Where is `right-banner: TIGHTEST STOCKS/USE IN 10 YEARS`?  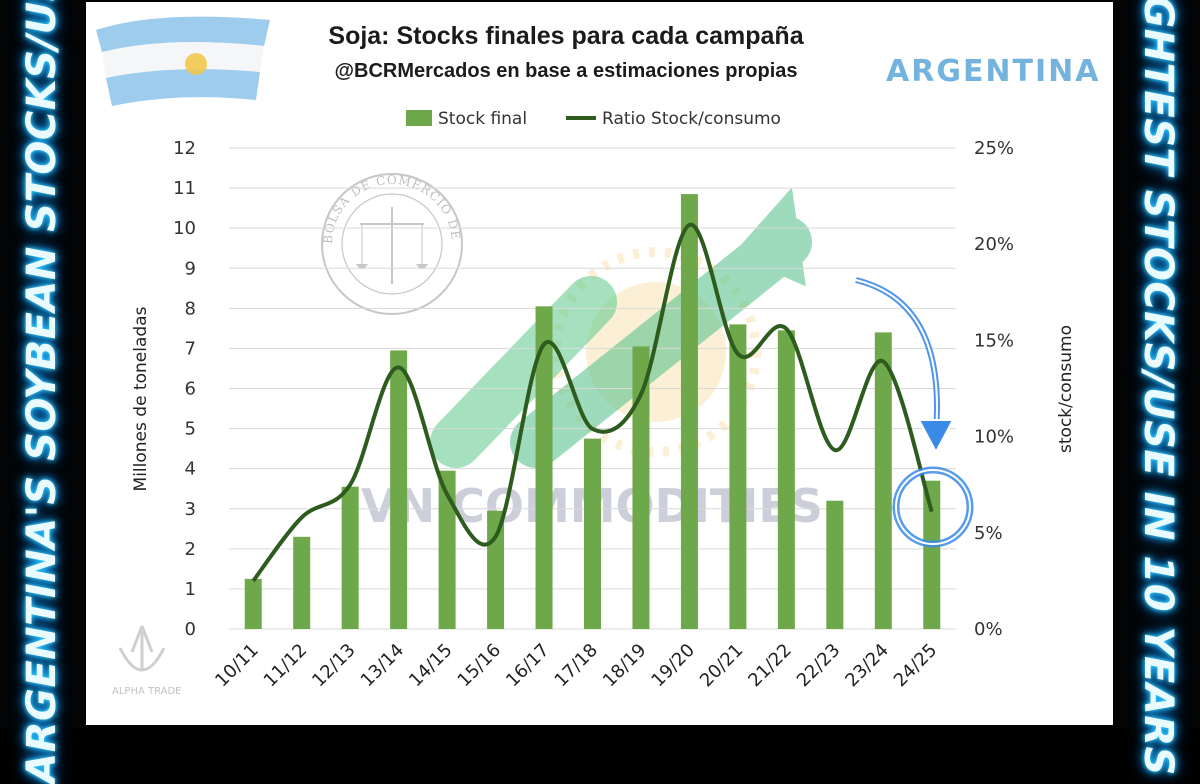 right-banner: TIGHTEST STOCKS/USE IN 10 YEARS is located at coordinates (1158, 388).